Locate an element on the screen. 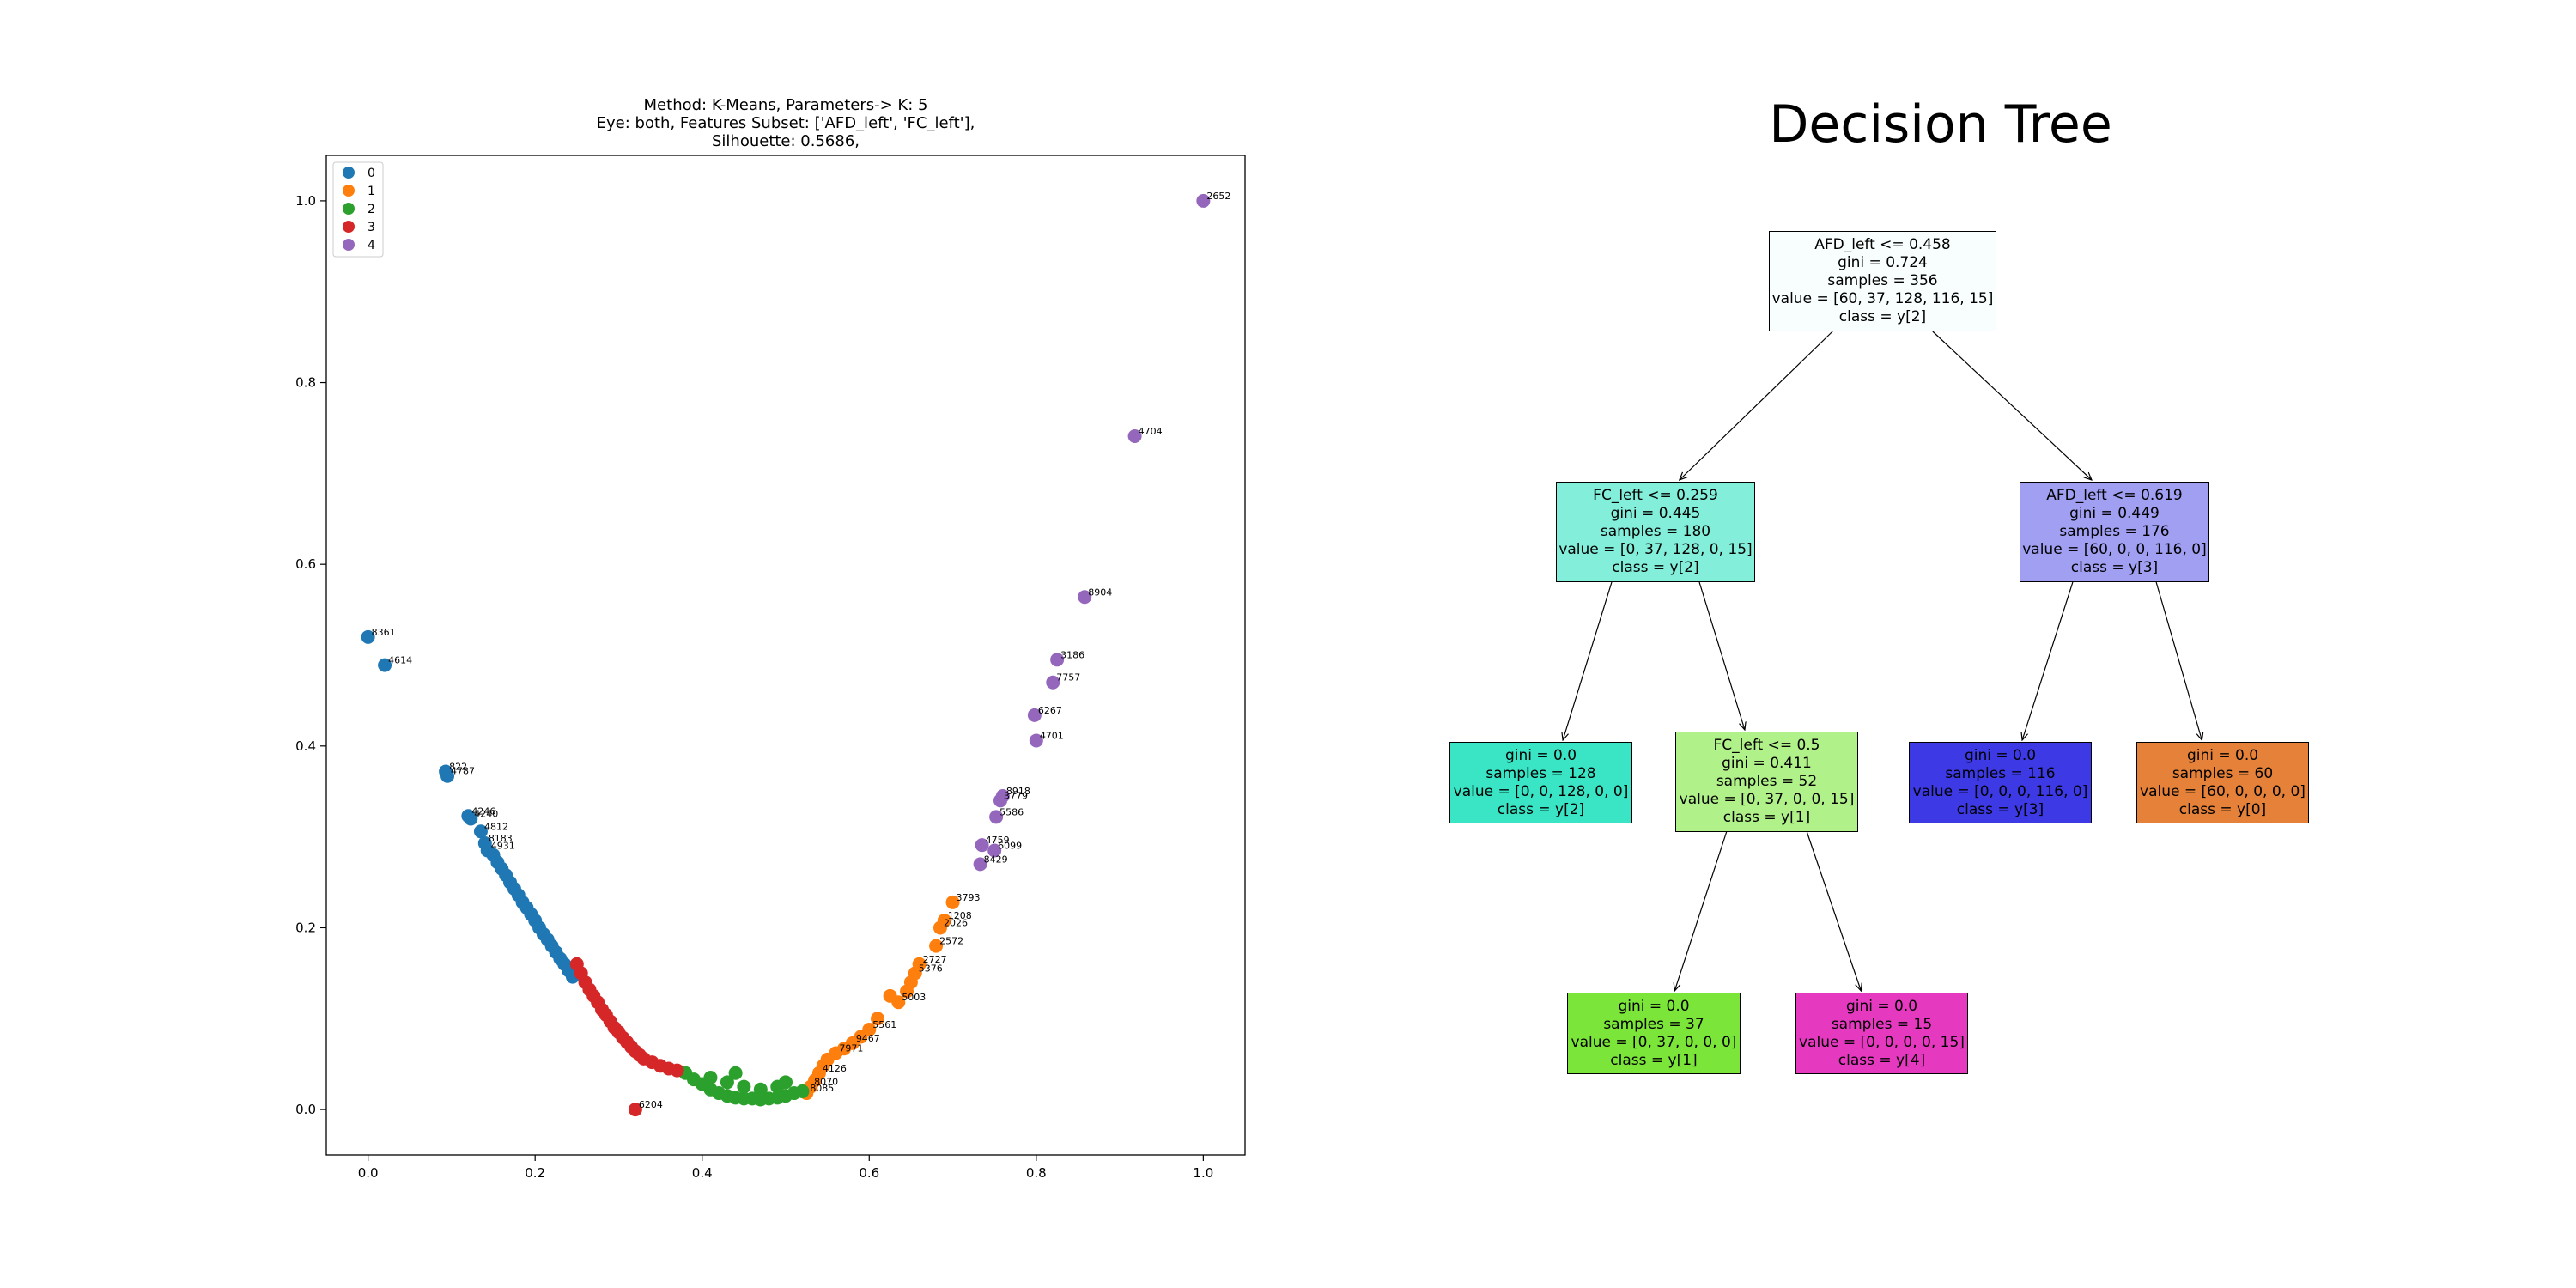  x-tick-label: 0.8 is located at coordinates (1036, 1173).